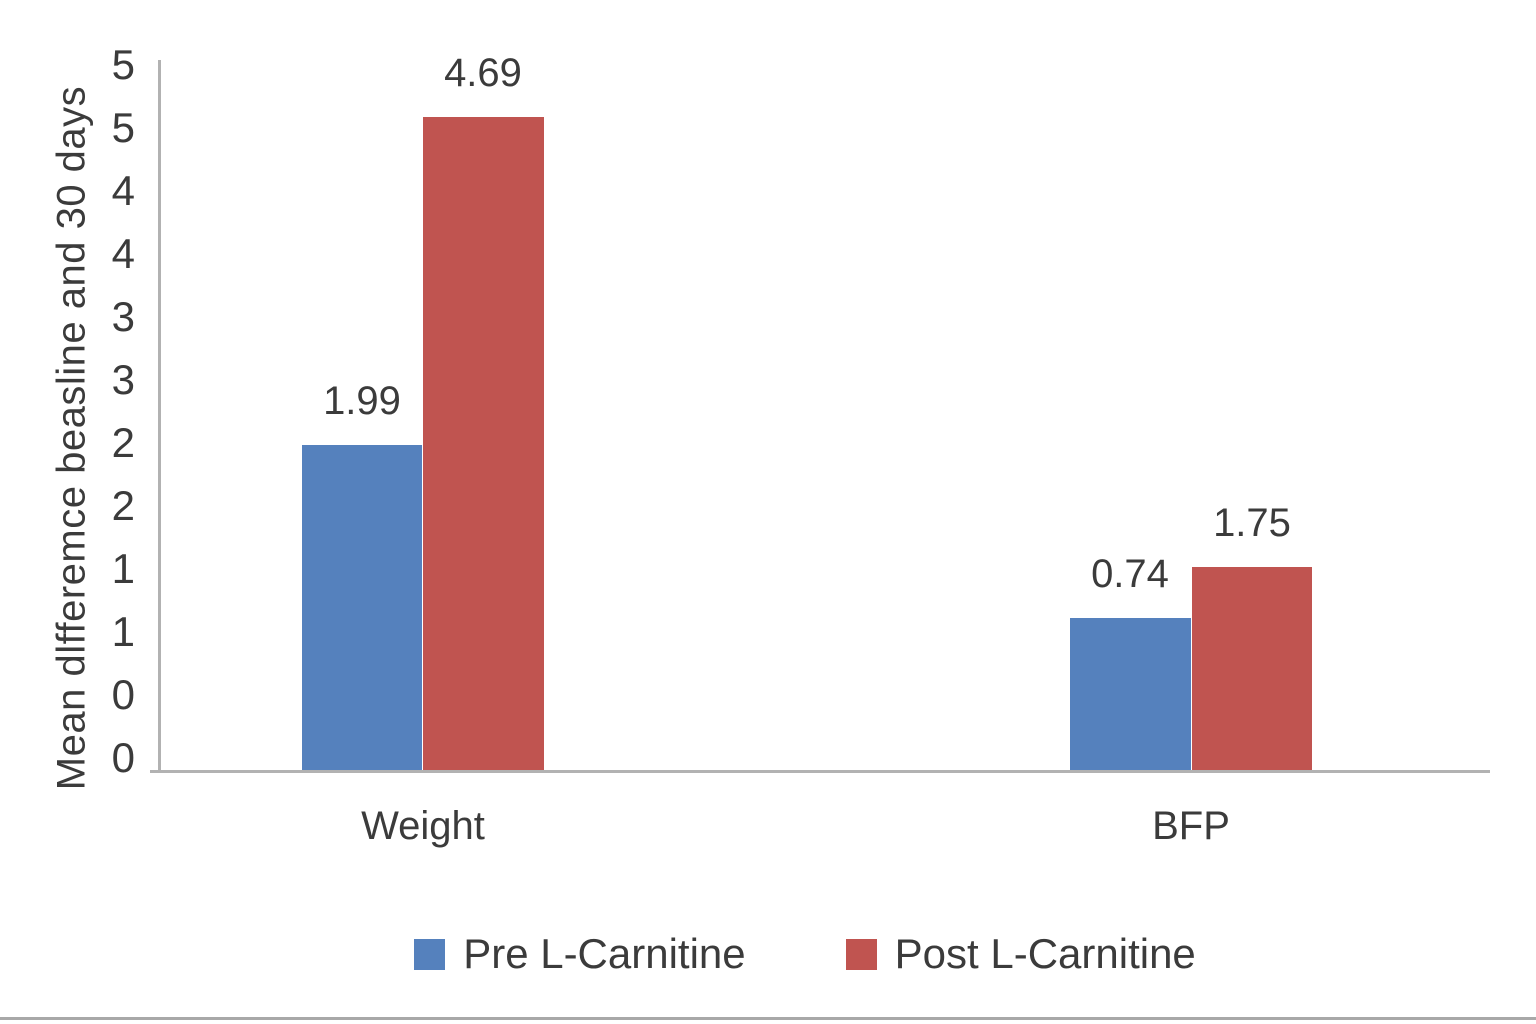 The height and width of the screenshot is (1024, 1536). Describe the element at coordinates (159, 416) in the screenshot. I see `y-axis-line` at that location.